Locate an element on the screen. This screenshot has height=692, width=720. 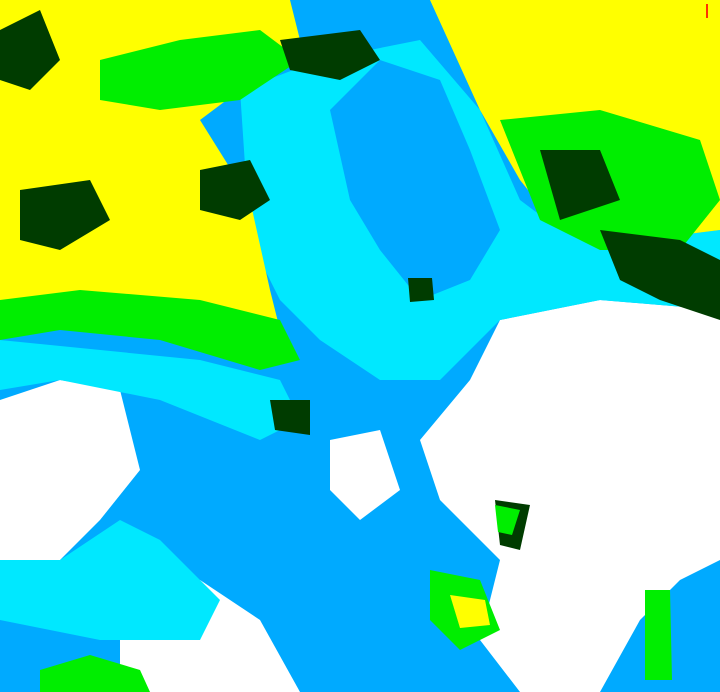
region-white-center is located at coordinates (365, 475).